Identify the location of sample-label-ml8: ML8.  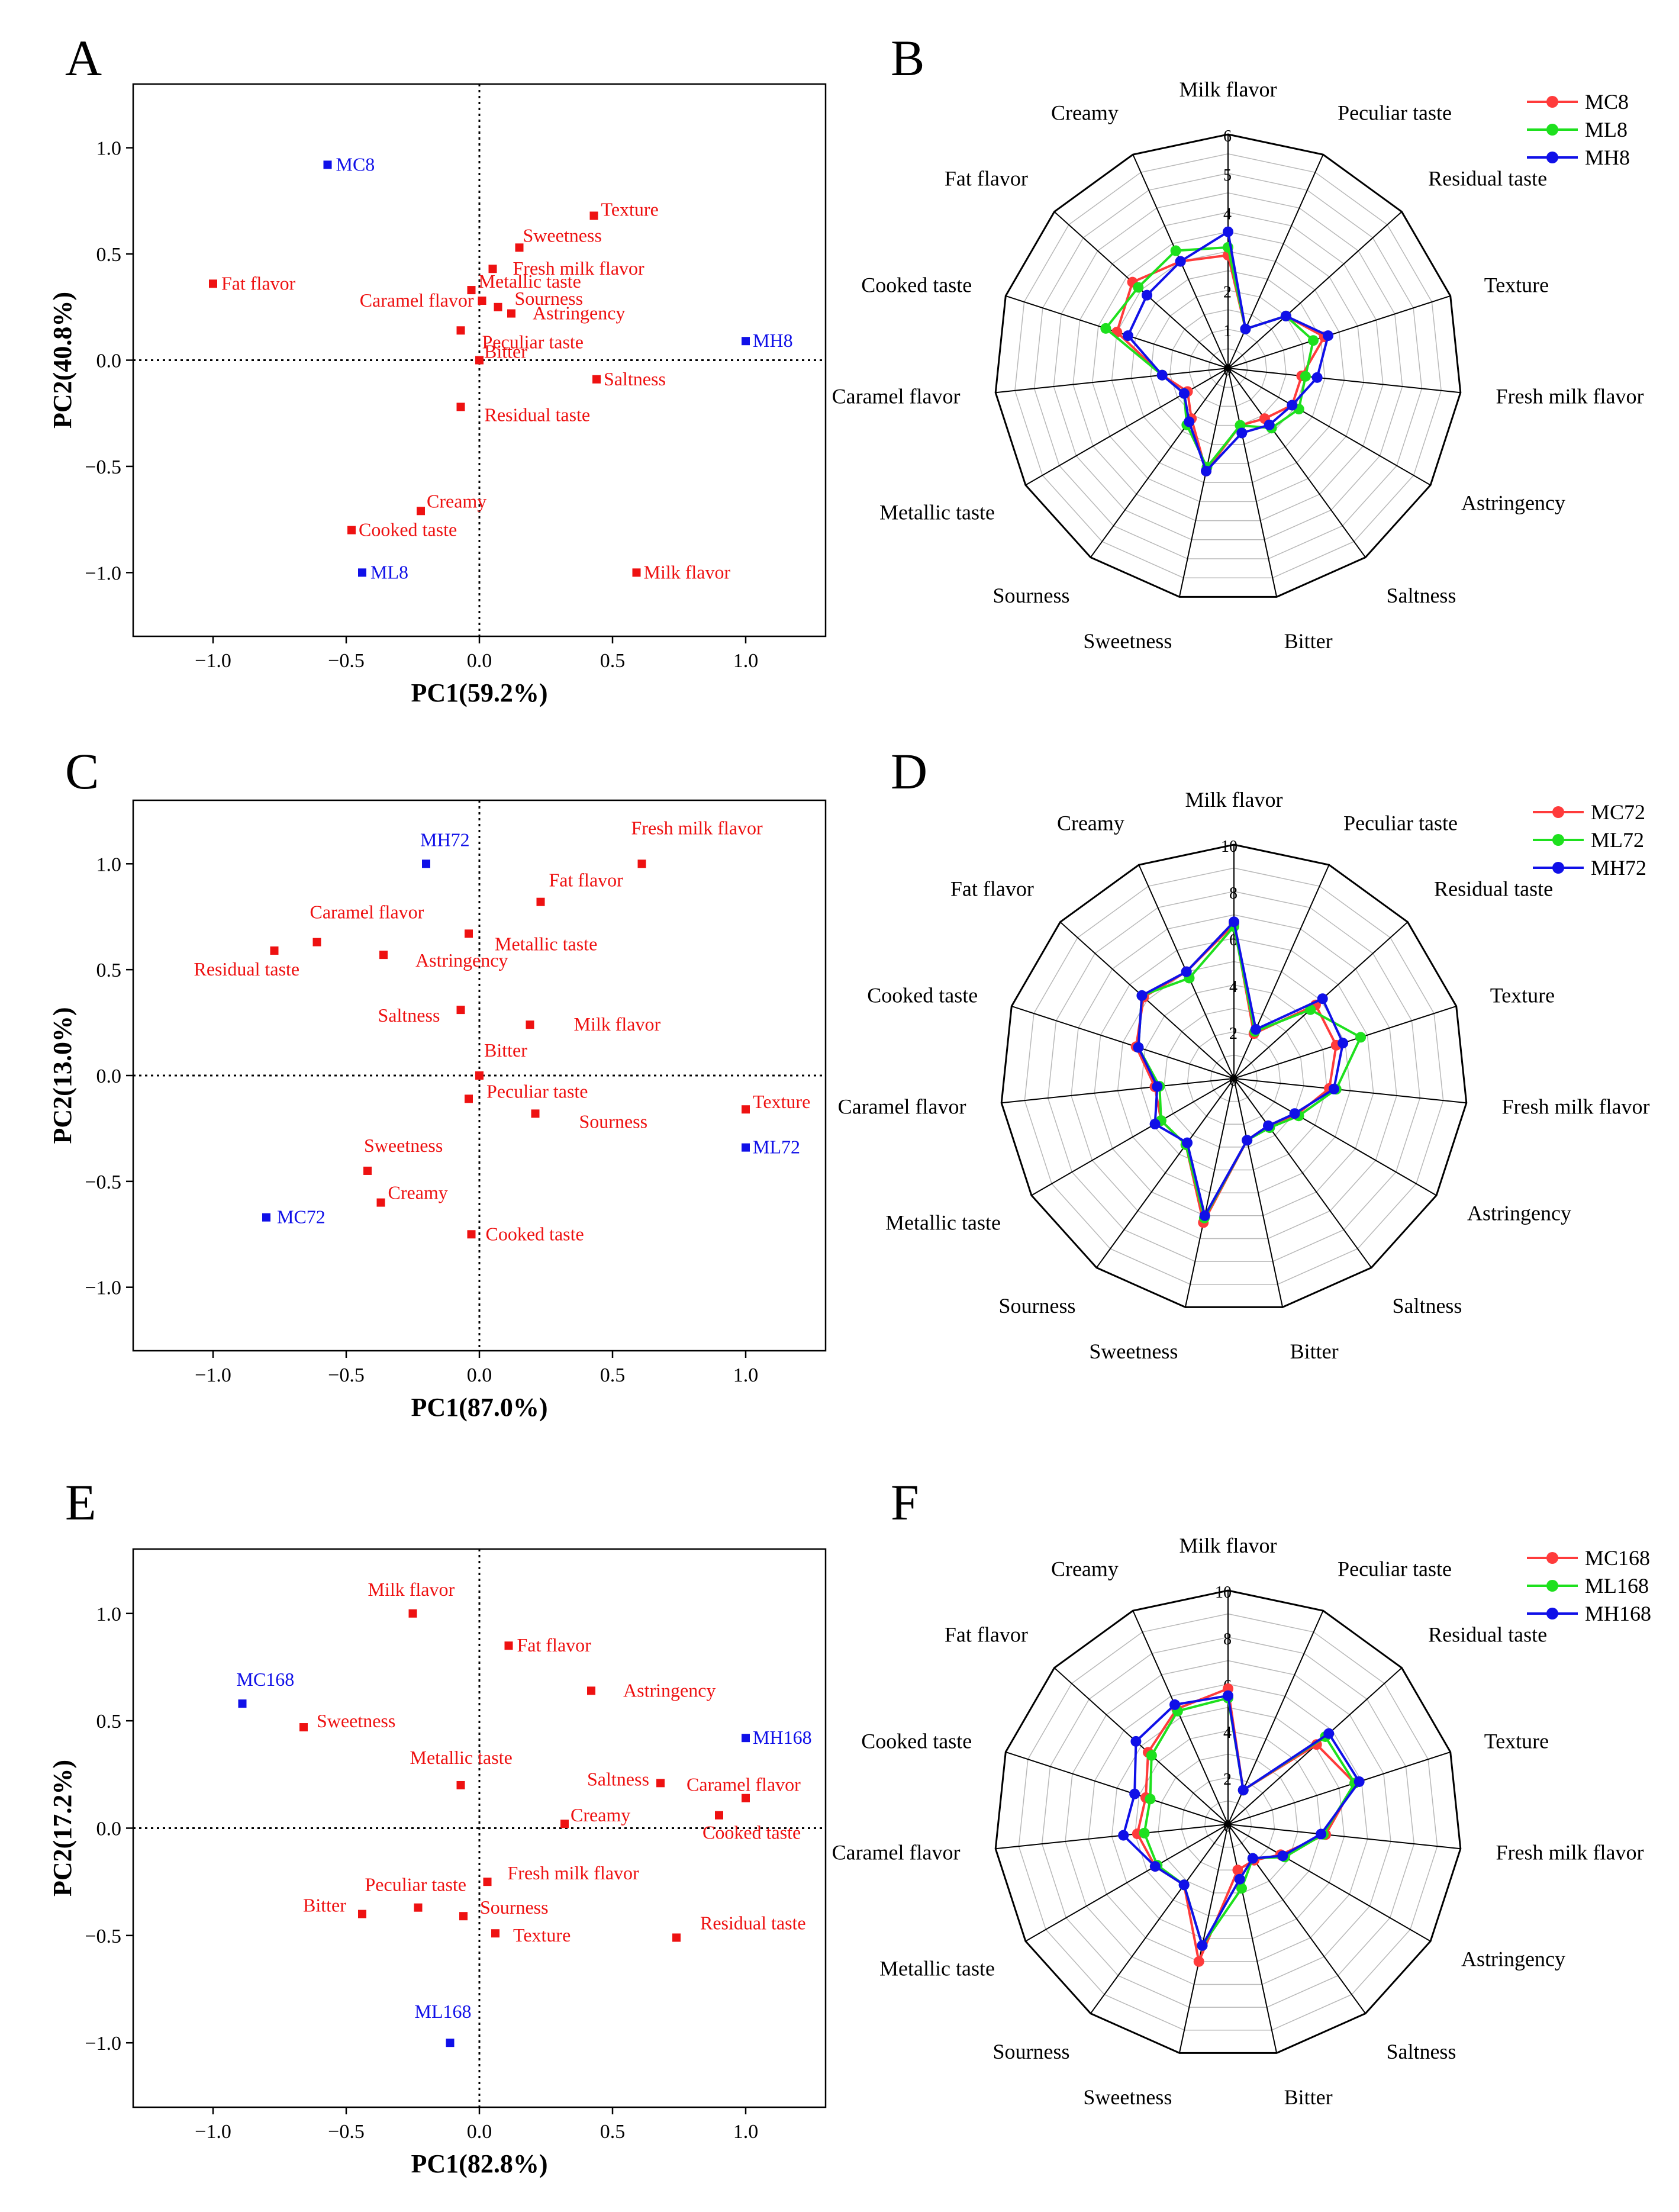
(389, 571).